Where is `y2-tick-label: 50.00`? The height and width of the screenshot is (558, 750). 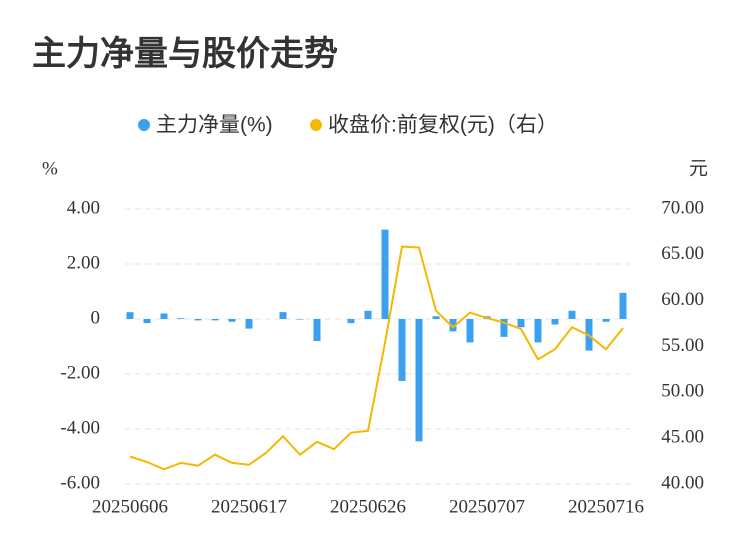
y2-tick-label: 50.00 is located at coordinates (682, 391).